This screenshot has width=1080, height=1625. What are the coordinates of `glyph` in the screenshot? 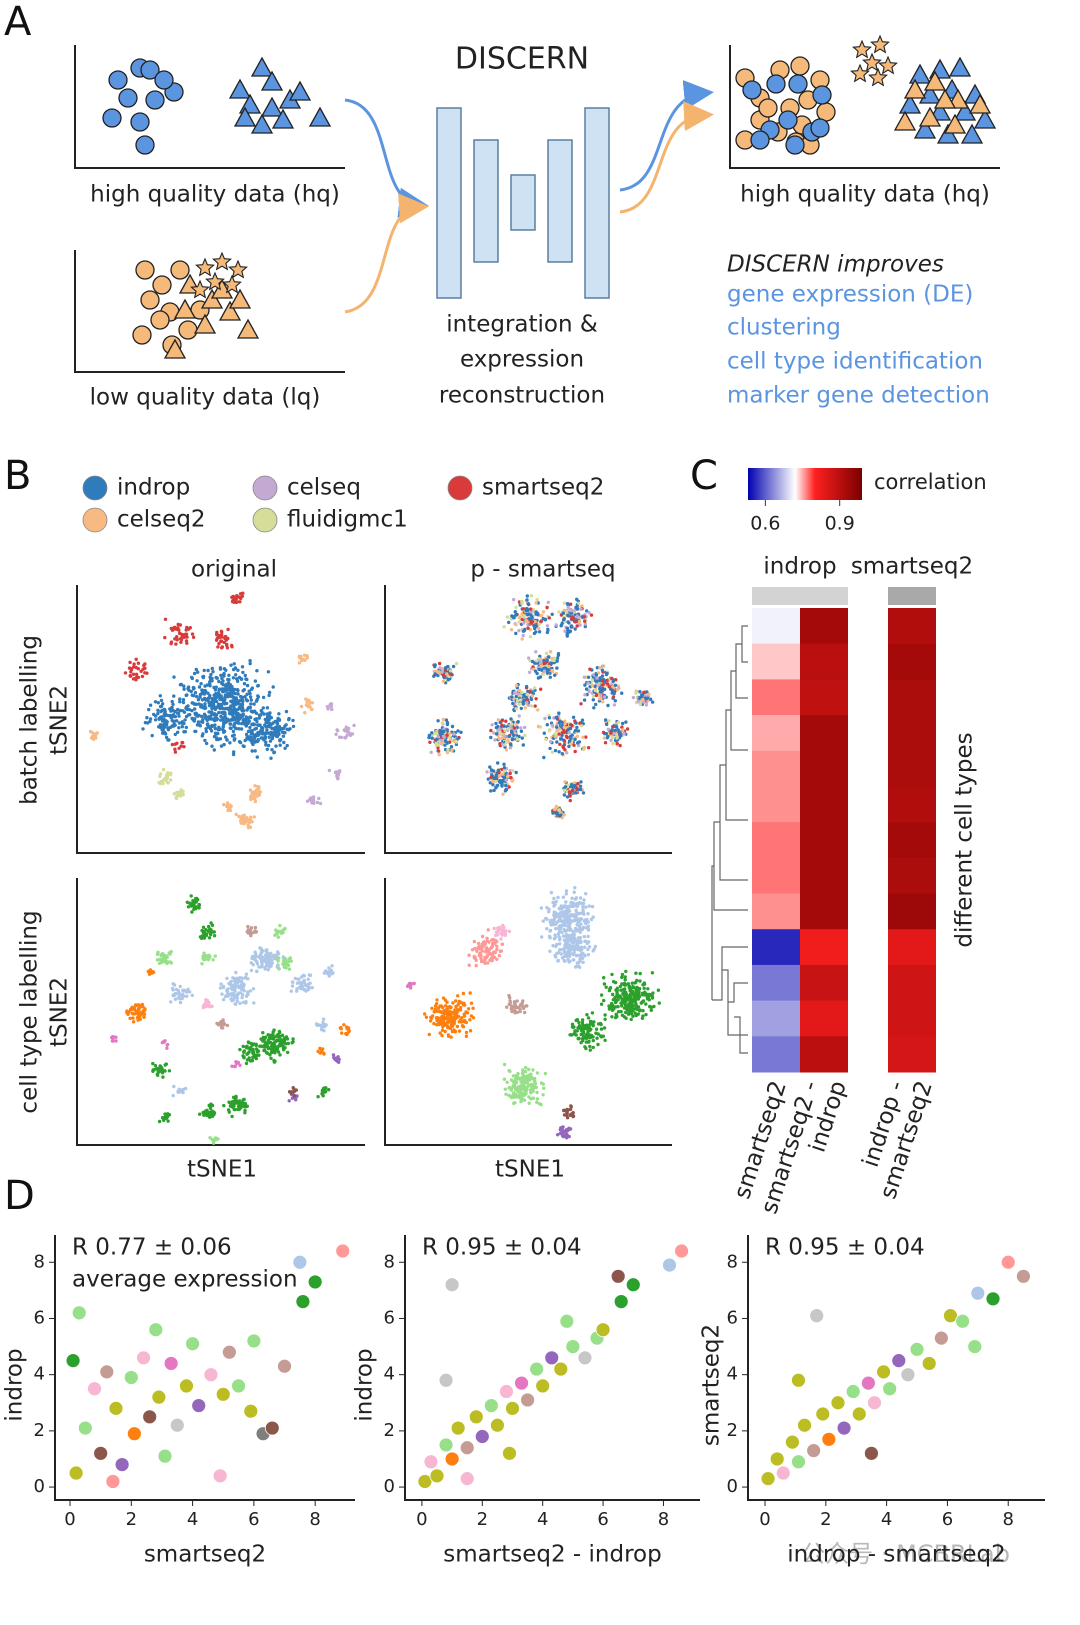 It's located at (215, 281).